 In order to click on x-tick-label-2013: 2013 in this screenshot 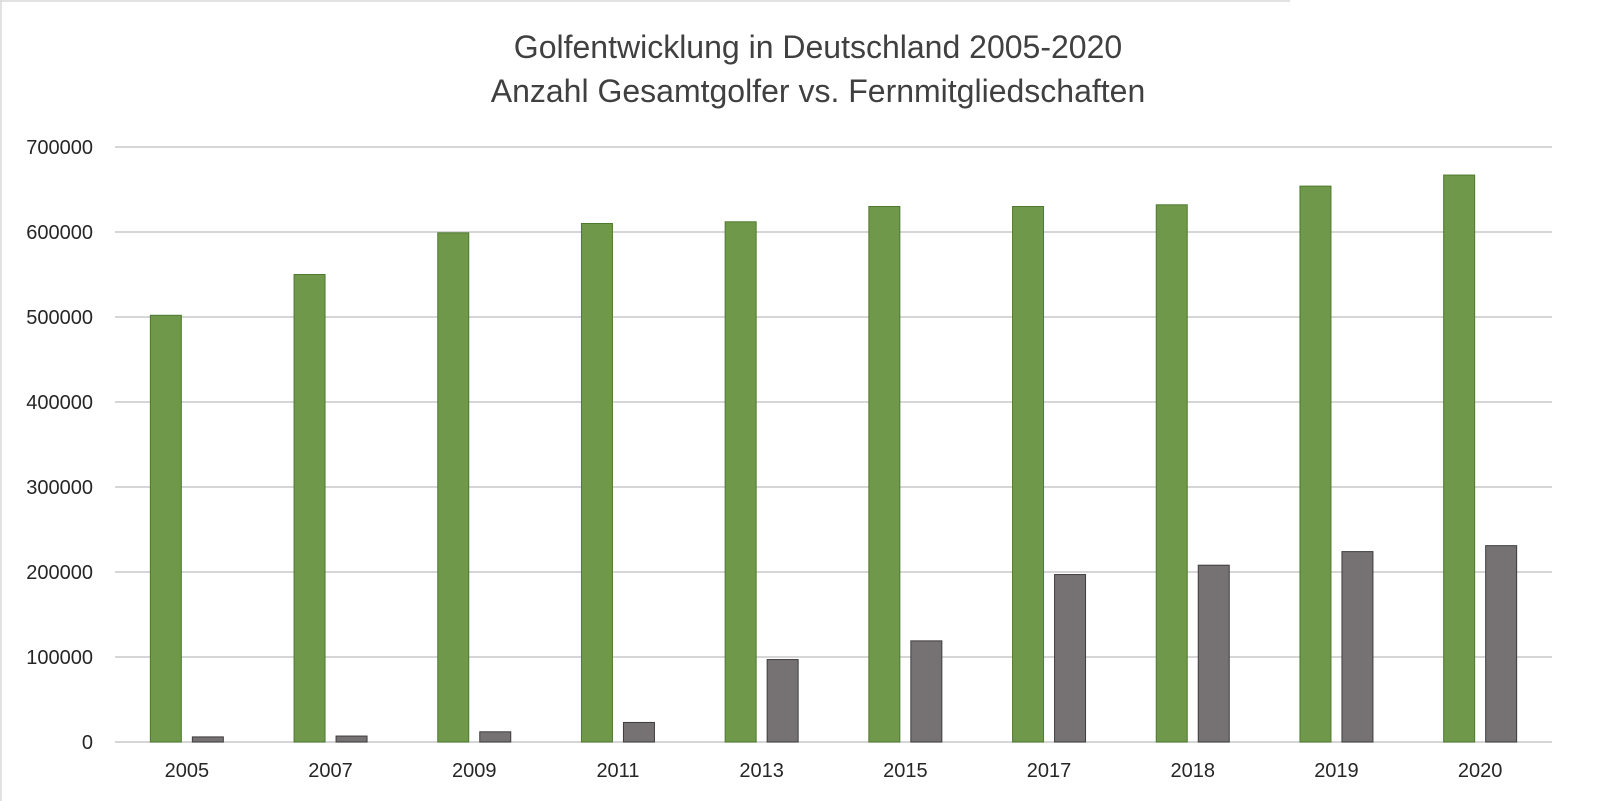, I will do `click(761, 771)`.